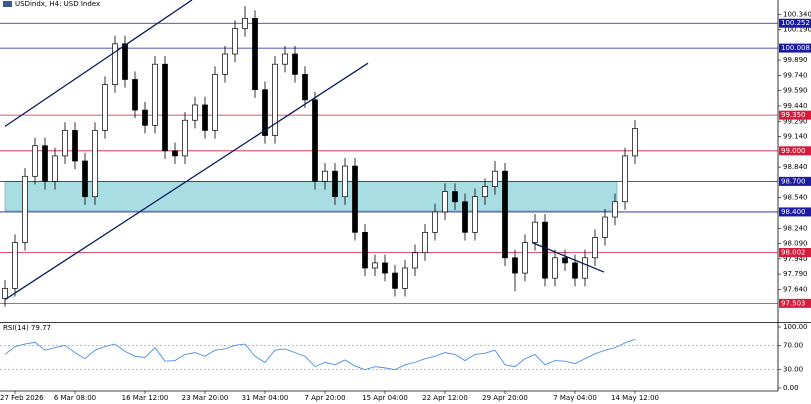  Describe the element at coordinates (145, 398) in the screenshot. I see `x-tick-label: 16 Mar 12:00` at that location.